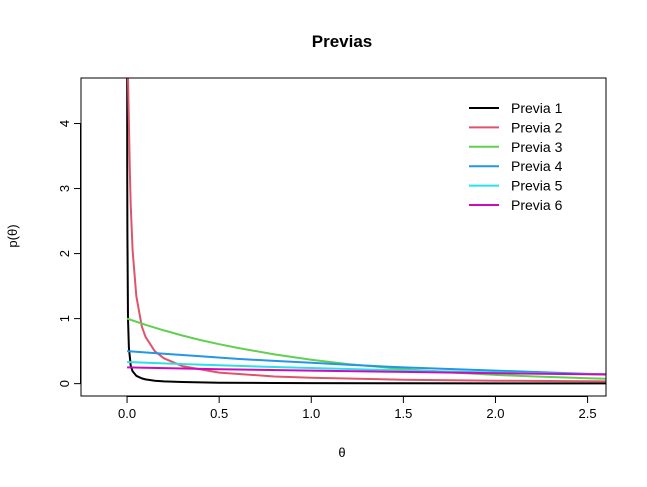  Describe the element at coordinates (342, 41) in the screenshot. I see `chart-title: Previas` at that location.